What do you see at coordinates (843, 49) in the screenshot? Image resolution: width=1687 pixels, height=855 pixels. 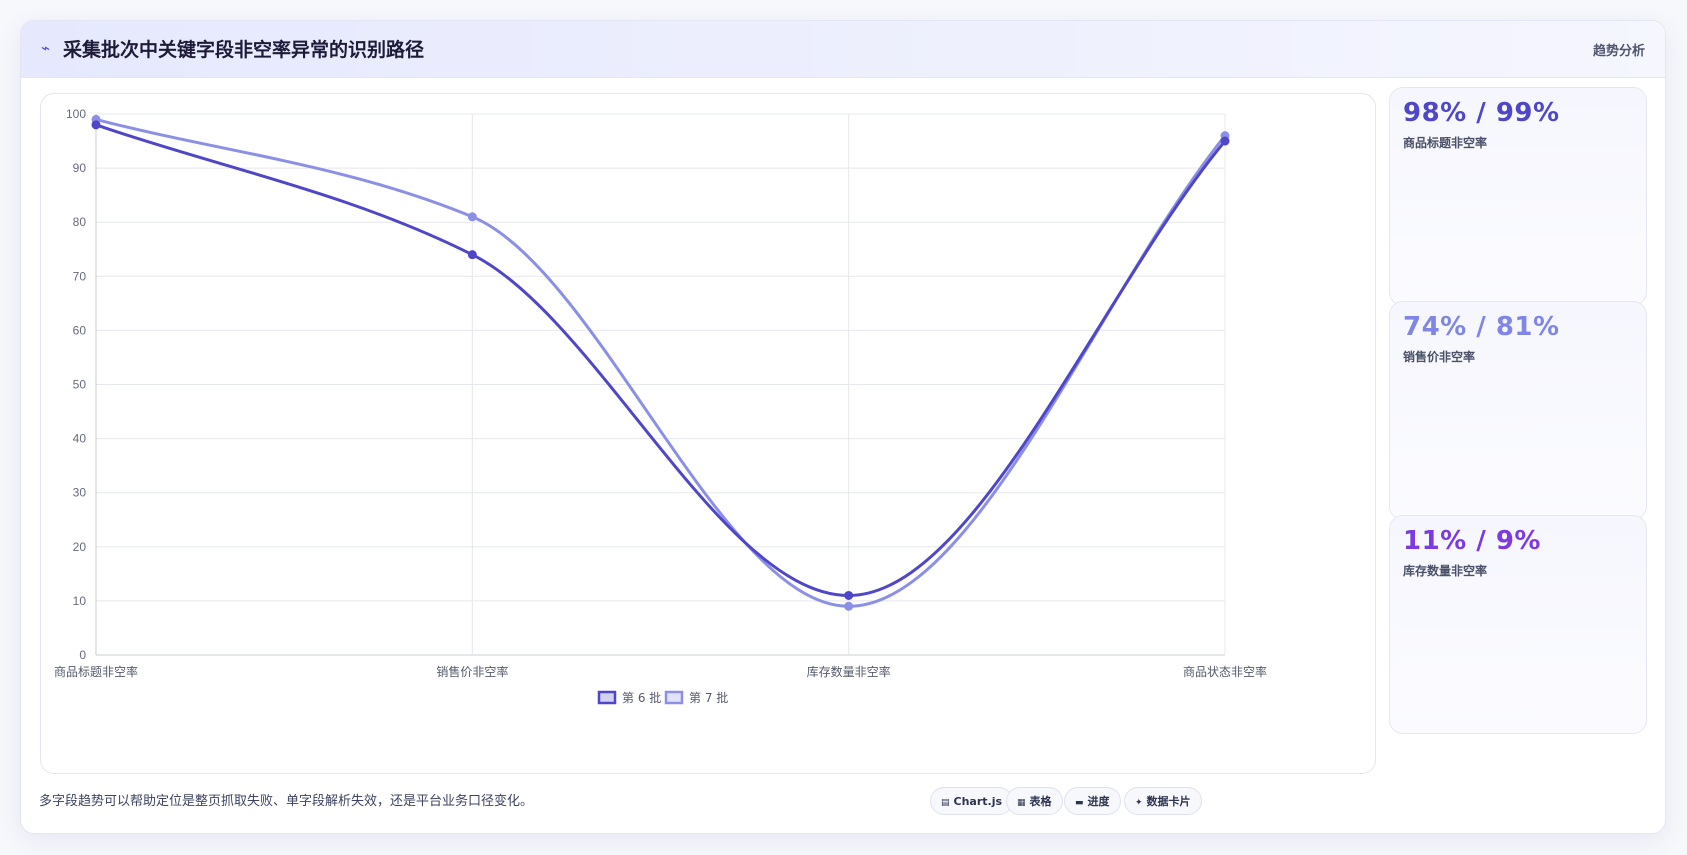 I see `card-header: ⌁ 采集批次中关键字段非空率异常的识别路径 趋势分析` at bounding box center [843, 49].